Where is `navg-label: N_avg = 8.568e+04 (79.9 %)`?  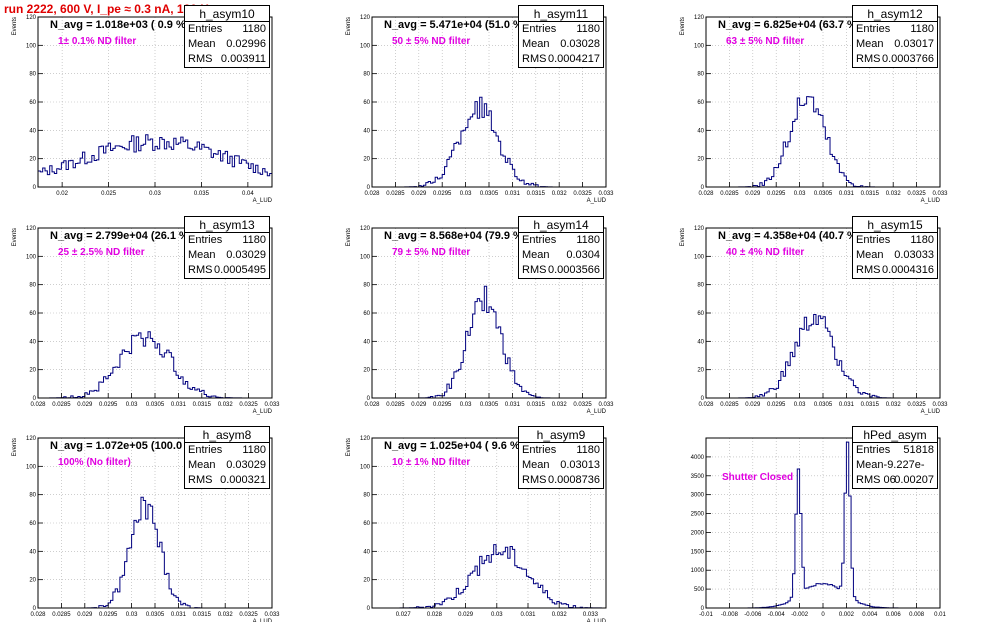 navg-label: N_avg = 8.568e+04 (79.9 %) is located at coordinates (455, 236).